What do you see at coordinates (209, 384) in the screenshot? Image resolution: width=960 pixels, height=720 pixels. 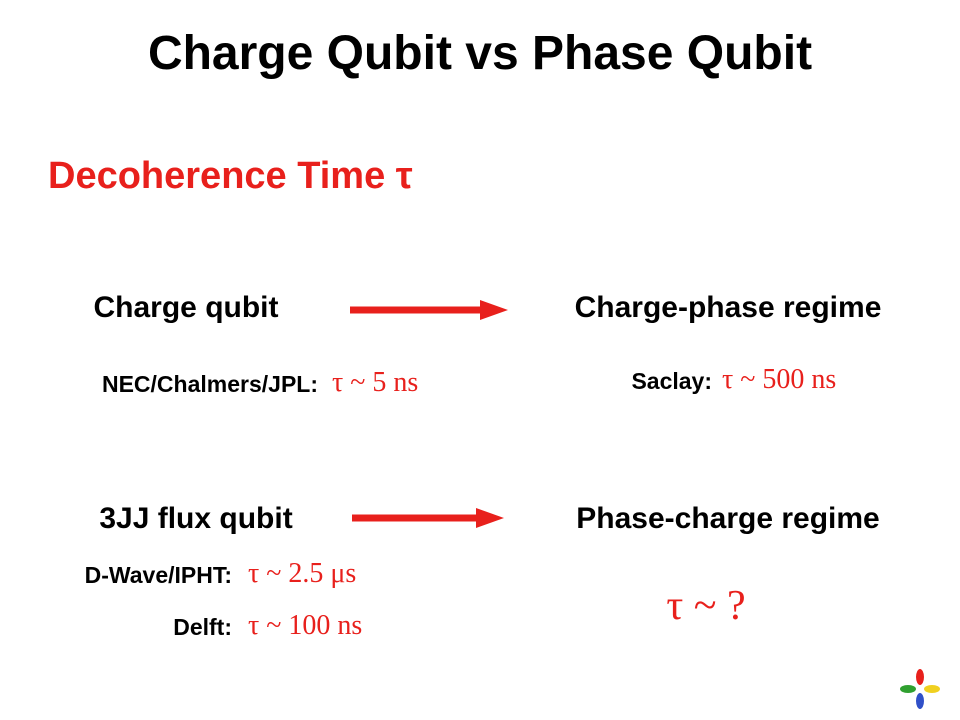 I see `result-label: NEC/Chalmers/JPL:` at bounding box center [209, 384].